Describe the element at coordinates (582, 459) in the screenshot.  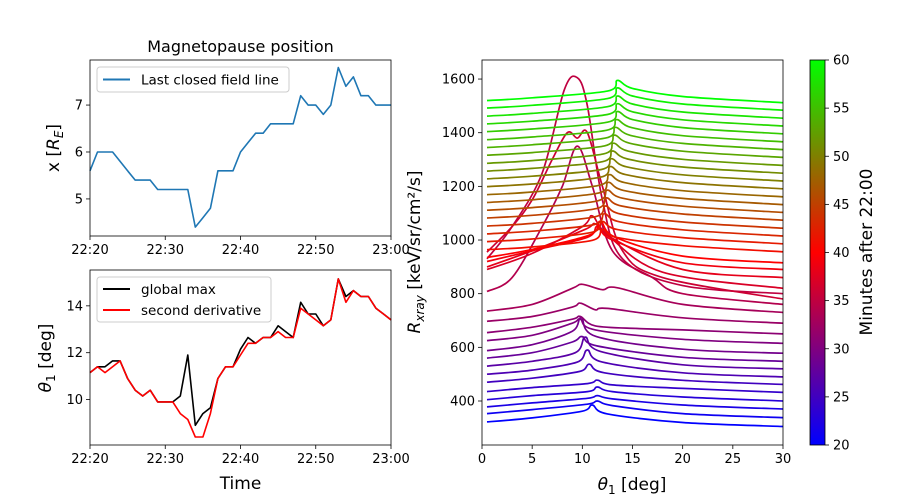
I see `x-tick-label: 10` at that location.